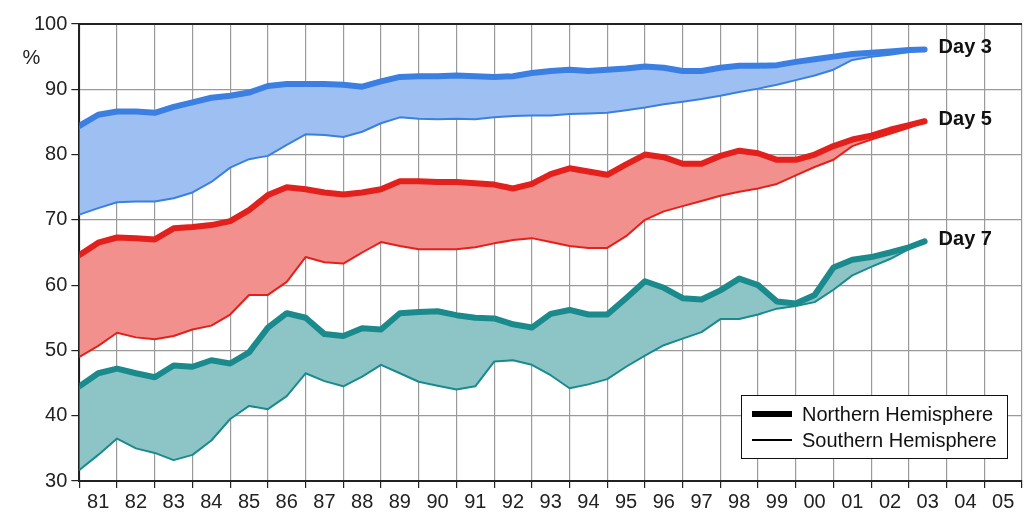 The image size is (1029, 518). What do you see at coordinates (701, 500) in the screenshot?
I see `x-tick-label: 97` at bounding box center [701, 500].